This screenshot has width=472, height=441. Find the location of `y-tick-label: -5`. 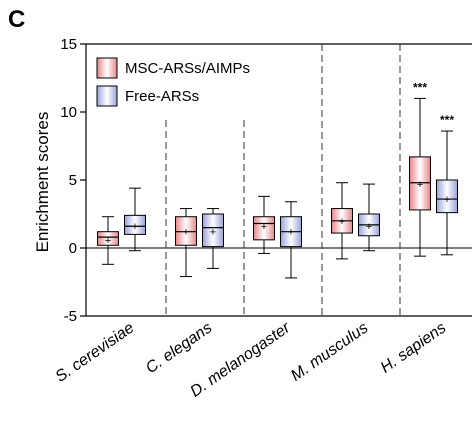

y-tick-label: -5 is located at coordinates (70, 316).